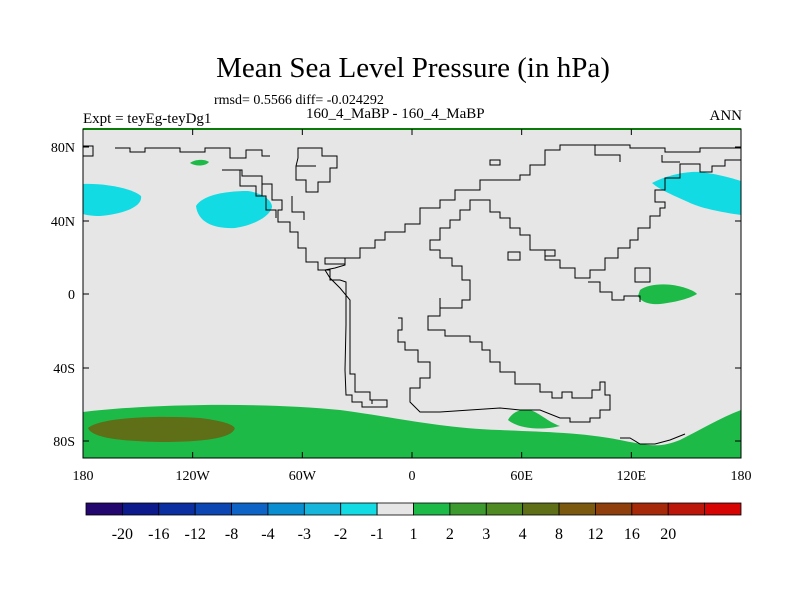 Image resolution: width=800 pixels, height=600 pixels. What do you see at coordinates (147, 119) in the screenshot?
I see `experiment-label: Expt = teyEg-teyDg1` at bounding box center [147, 119].